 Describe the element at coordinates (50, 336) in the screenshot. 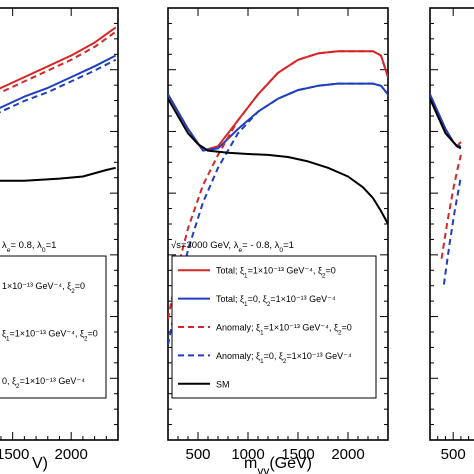

I see `legend-entry: ξ1=1×10⁻¹³ GeV⁻⁴, ξ2=0` at that location.